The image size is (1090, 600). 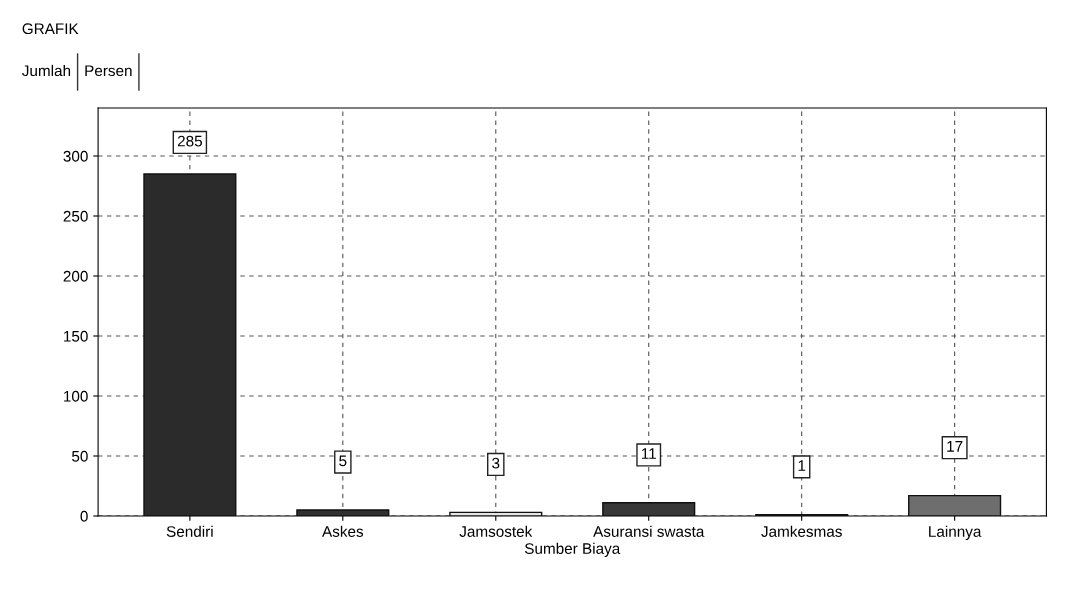 I want to click on chart-title: GRAFIK, so click(x=50, y=29).